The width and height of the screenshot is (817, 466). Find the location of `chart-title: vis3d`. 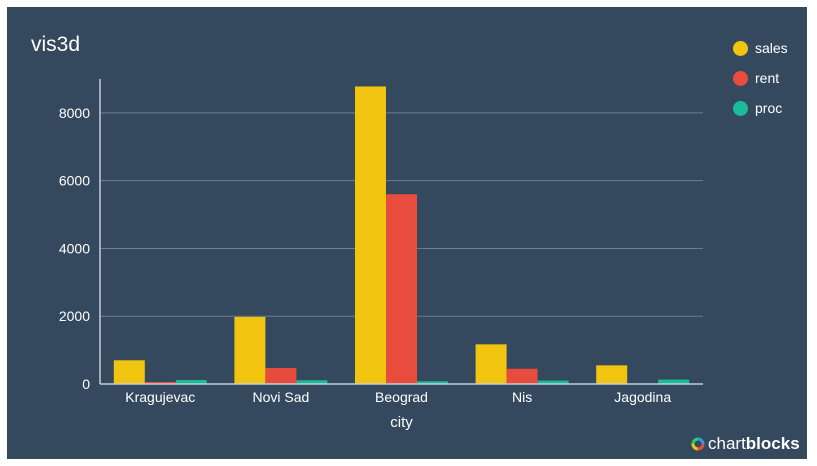

chart-title: vis3d is located at coordinates (56, 44).